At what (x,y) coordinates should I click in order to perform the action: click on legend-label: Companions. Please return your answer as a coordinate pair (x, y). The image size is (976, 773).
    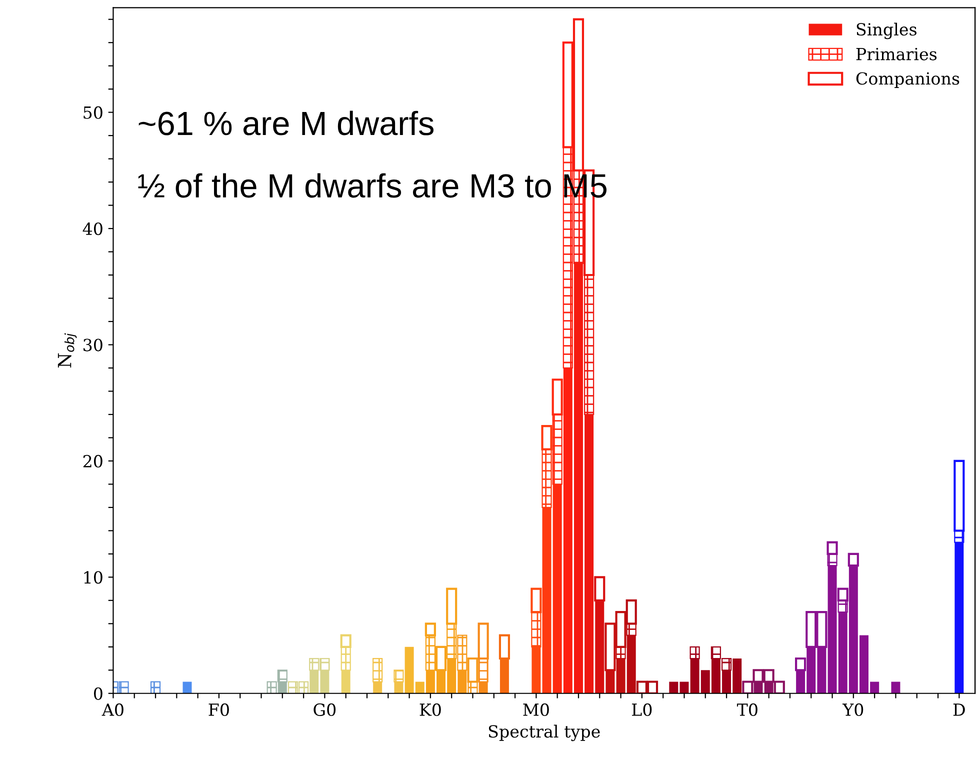
    Looking at the image, I should click on (908, 80).